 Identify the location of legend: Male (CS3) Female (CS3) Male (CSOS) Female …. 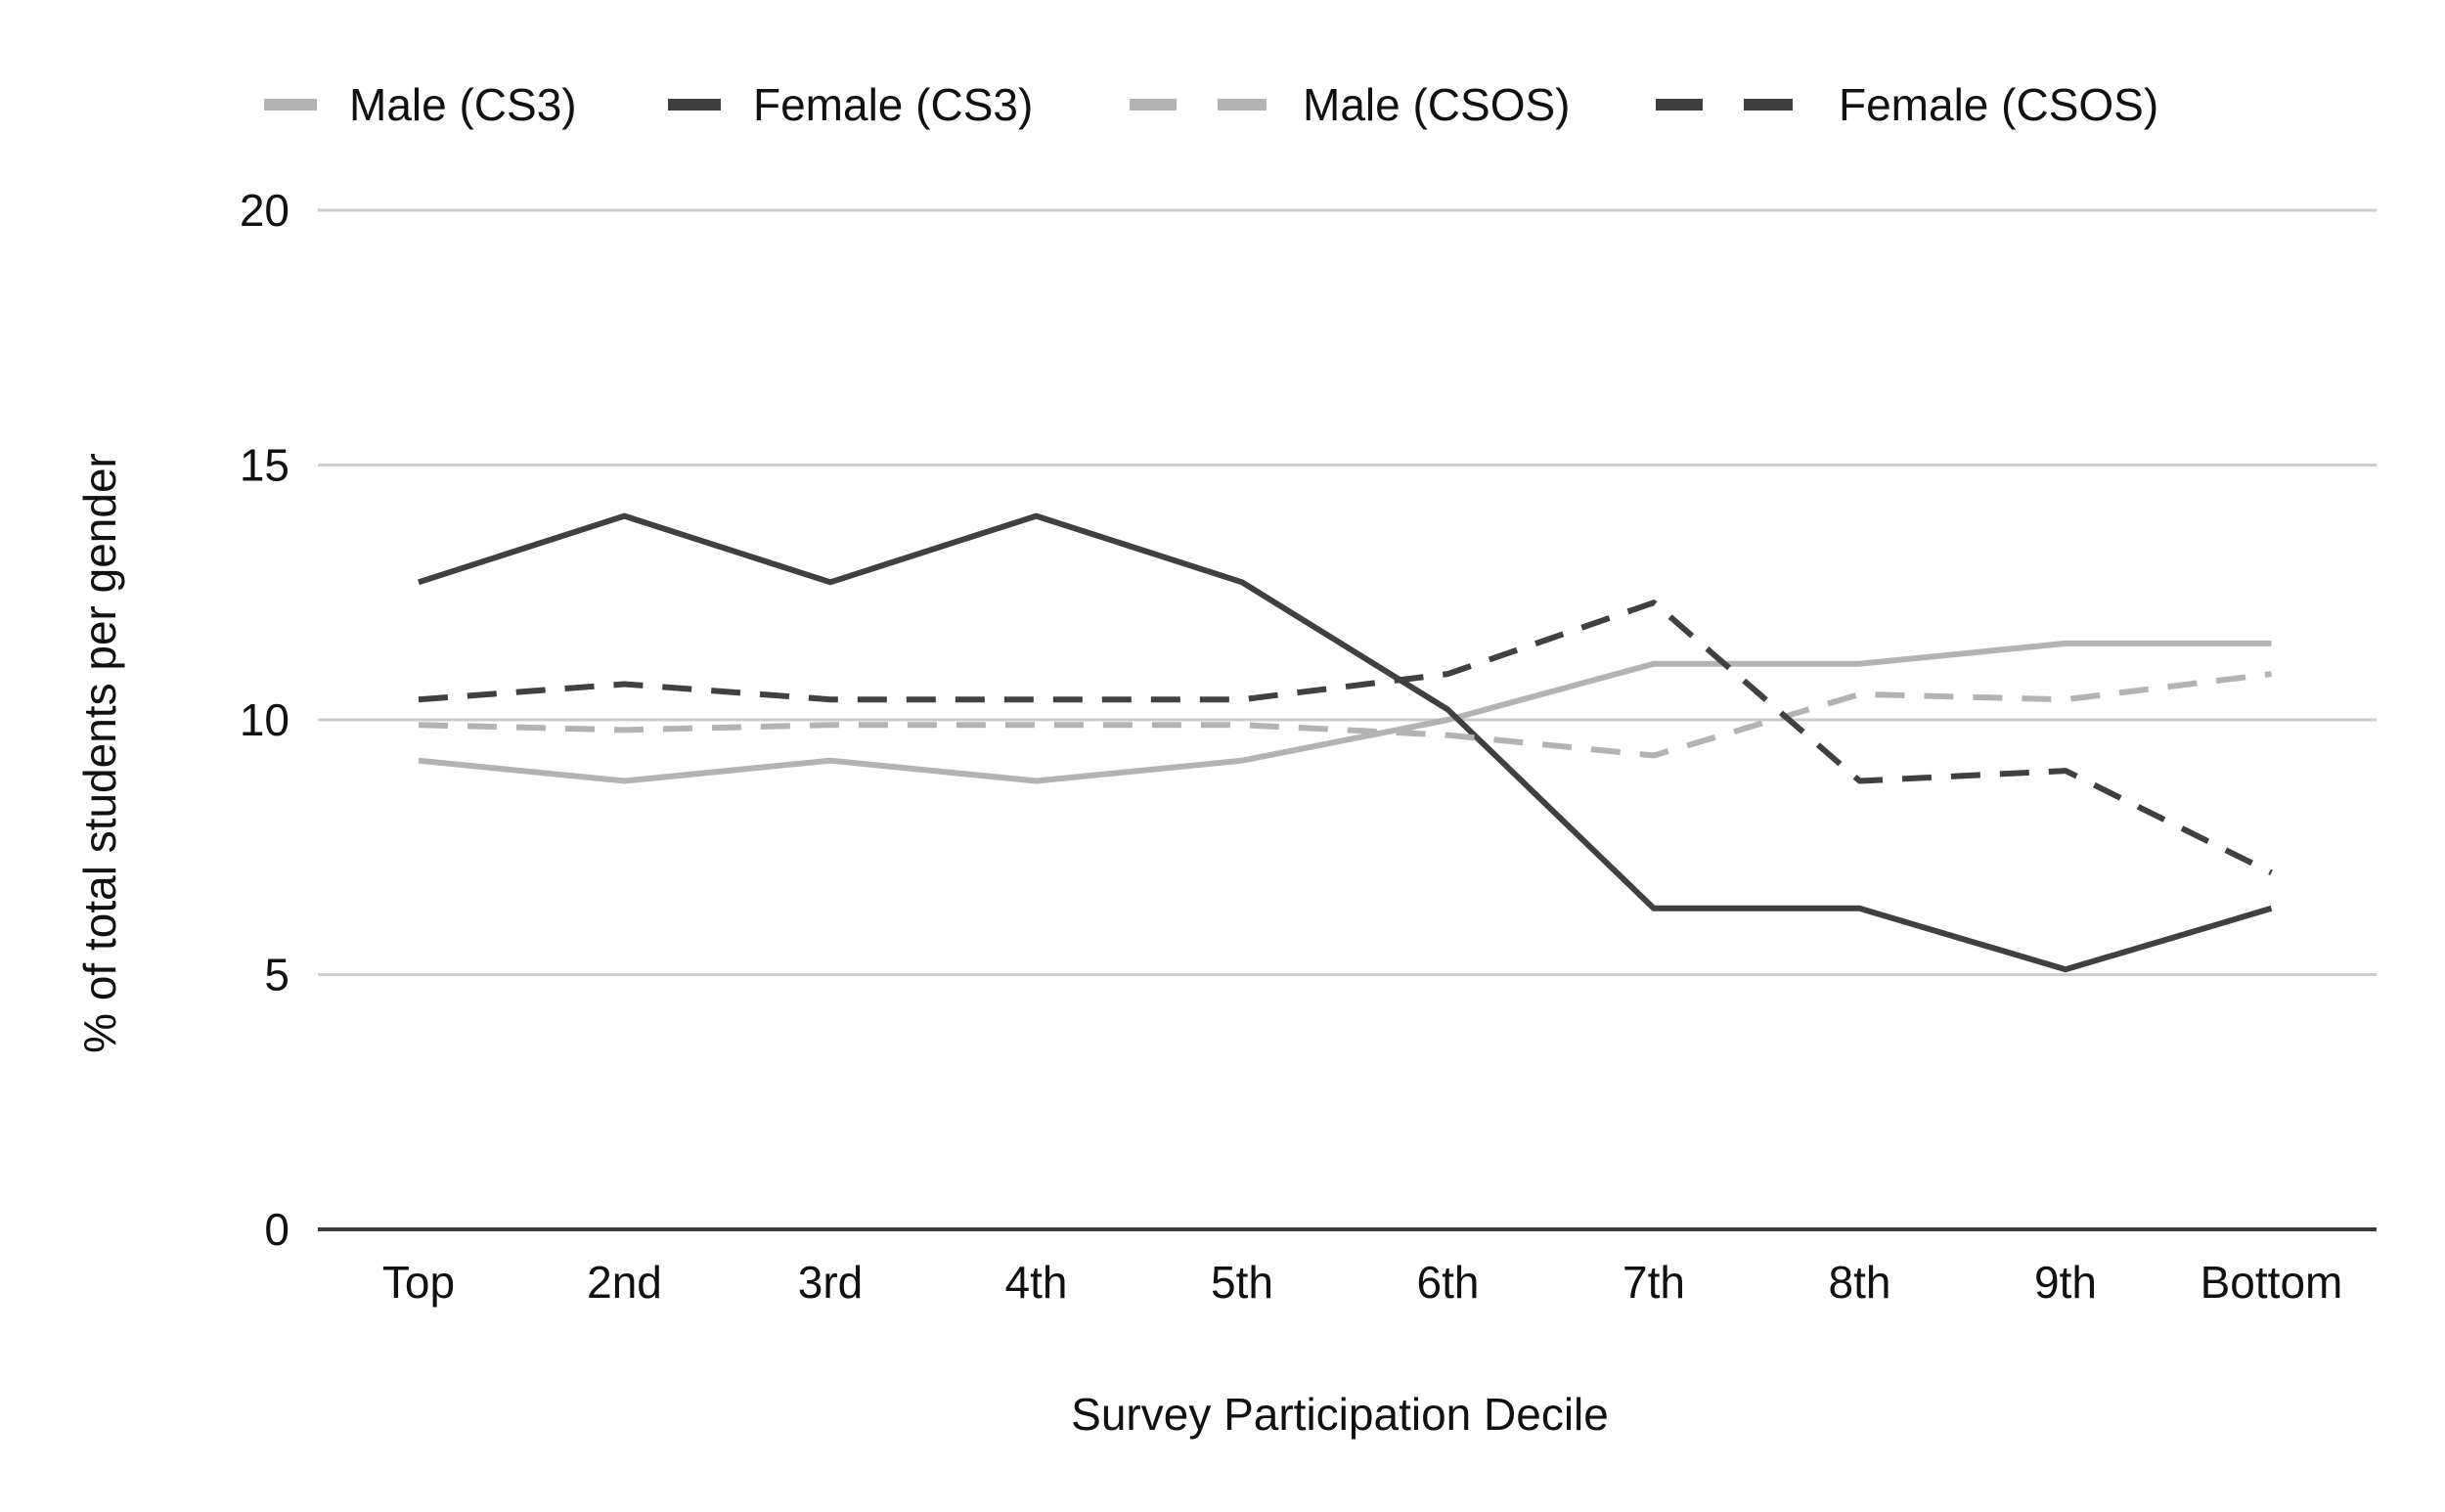
(1211, 105).